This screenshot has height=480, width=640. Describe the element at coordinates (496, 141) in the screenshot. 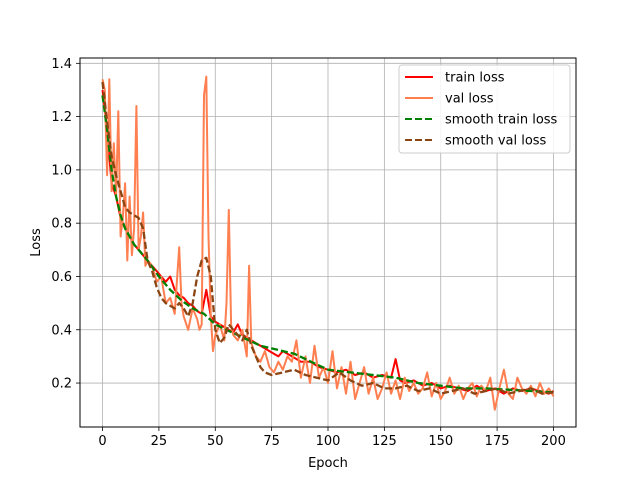

I see `smooth-val-loss-legend-label: smooth val loss` at that location.